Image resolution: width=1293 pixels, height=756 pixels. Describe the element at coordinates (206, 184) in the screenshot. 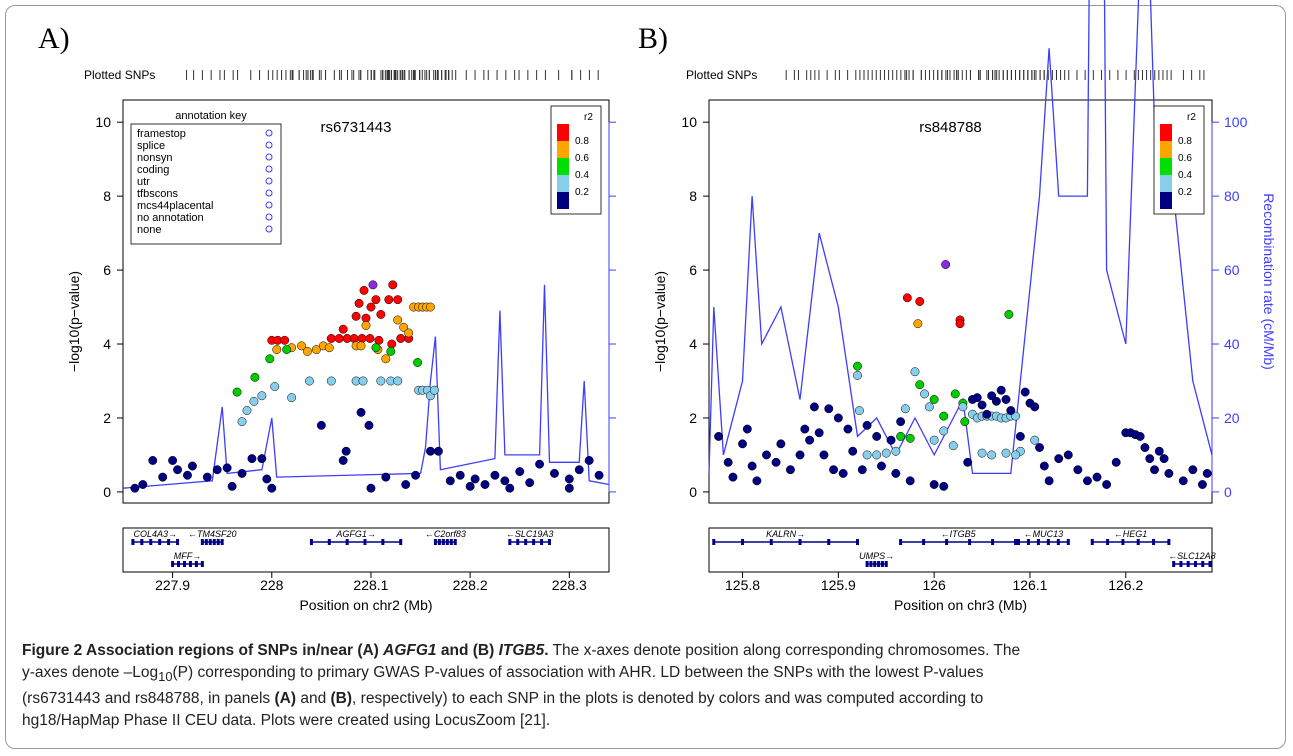

I see `annotation-key-box` at that location.